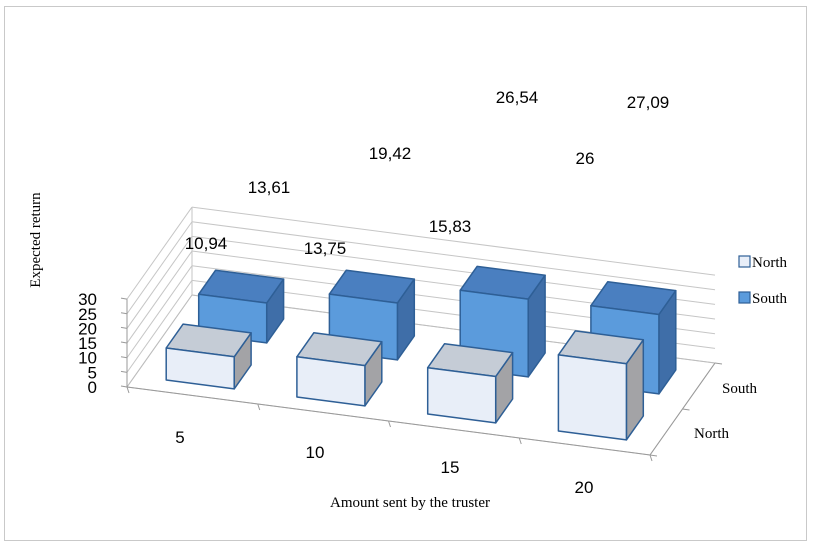 The width and height of the screenshot is (814, 546). I want to click on y-tick-label: 10, so click(87, 358).